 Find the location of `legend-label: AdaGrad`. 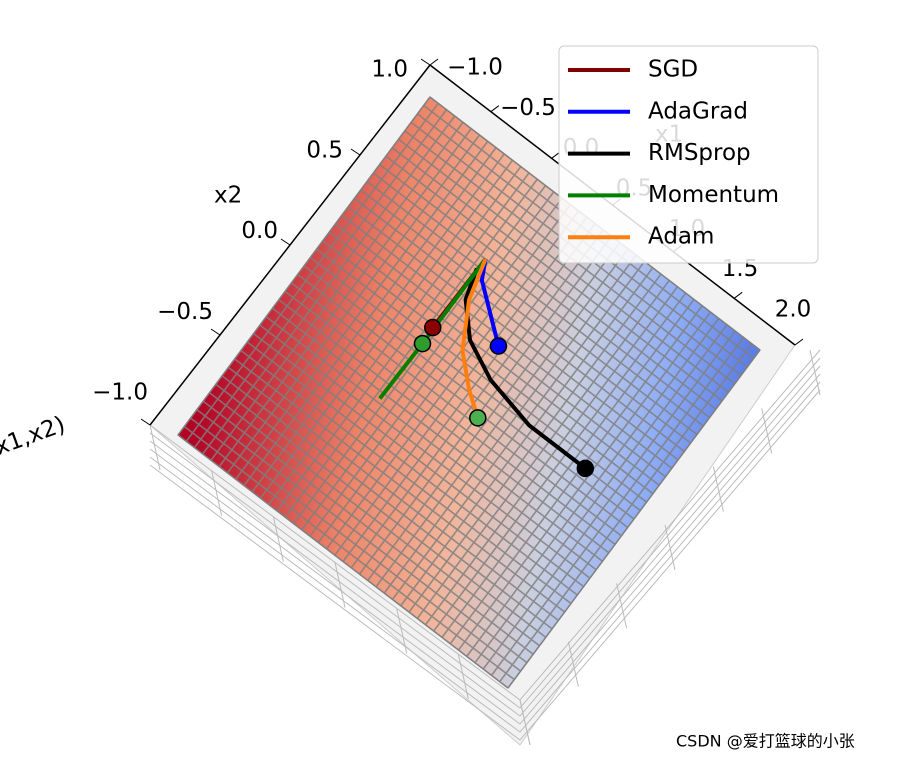

legend-label: AdaGrad is located at coordinates (698, 111).